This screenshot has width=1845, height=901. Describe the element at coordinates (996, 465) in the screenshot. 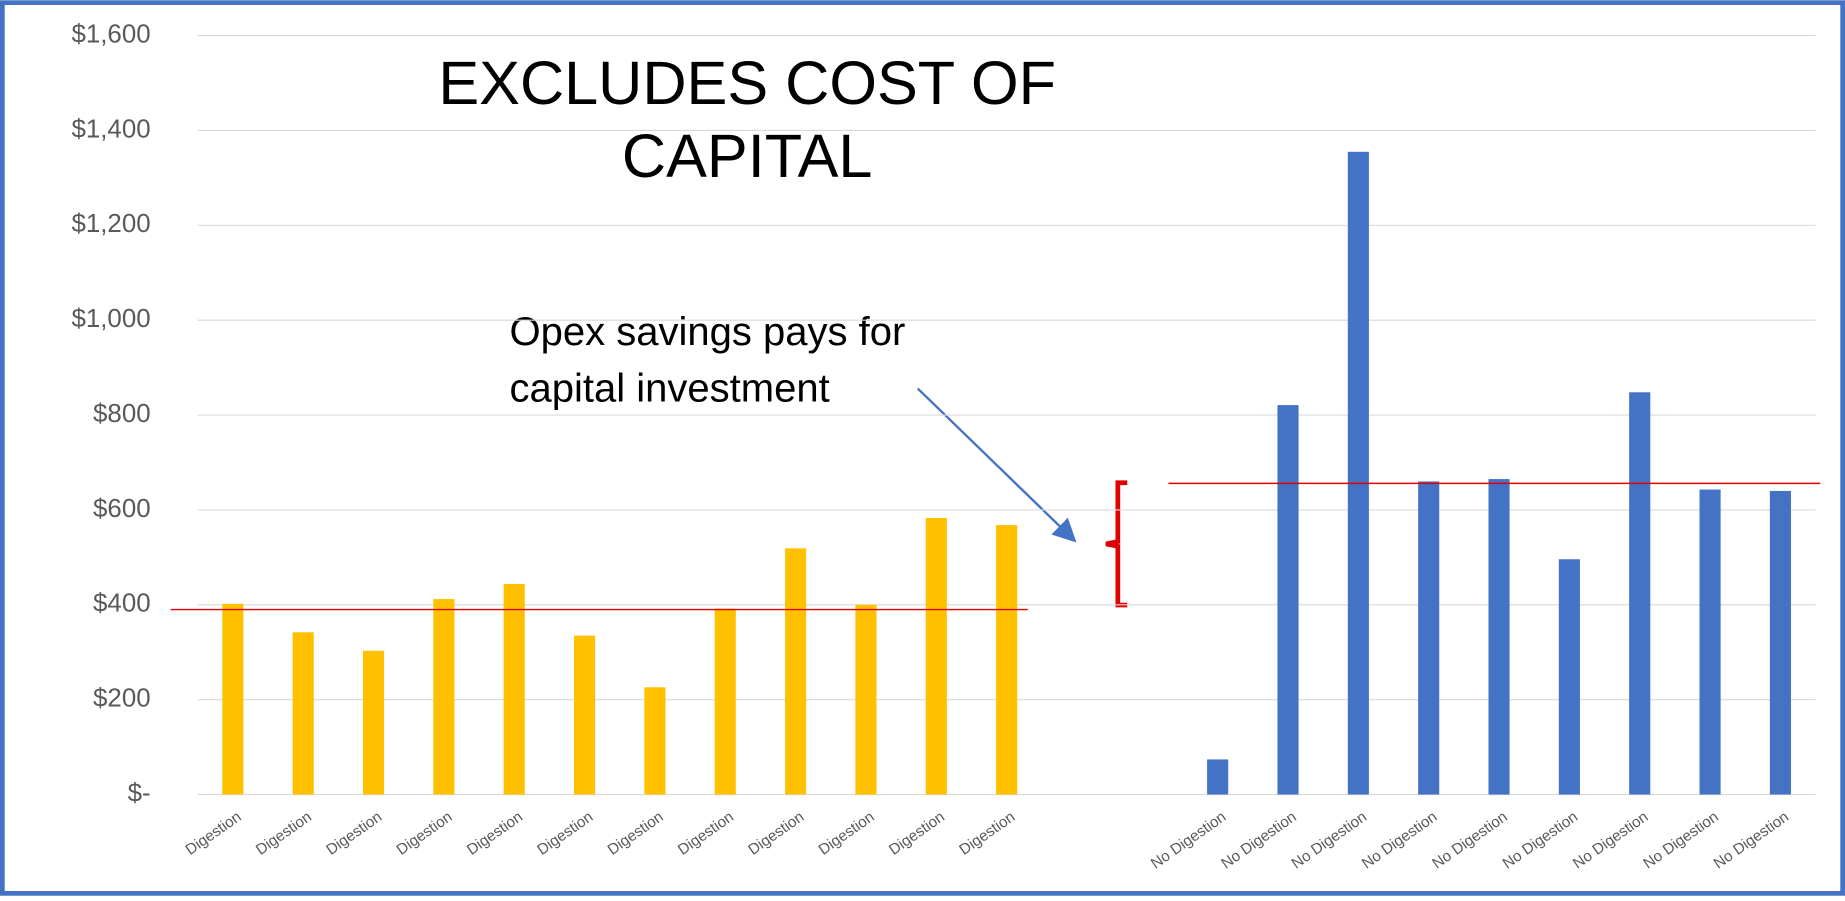

I see `arrow` at that location.